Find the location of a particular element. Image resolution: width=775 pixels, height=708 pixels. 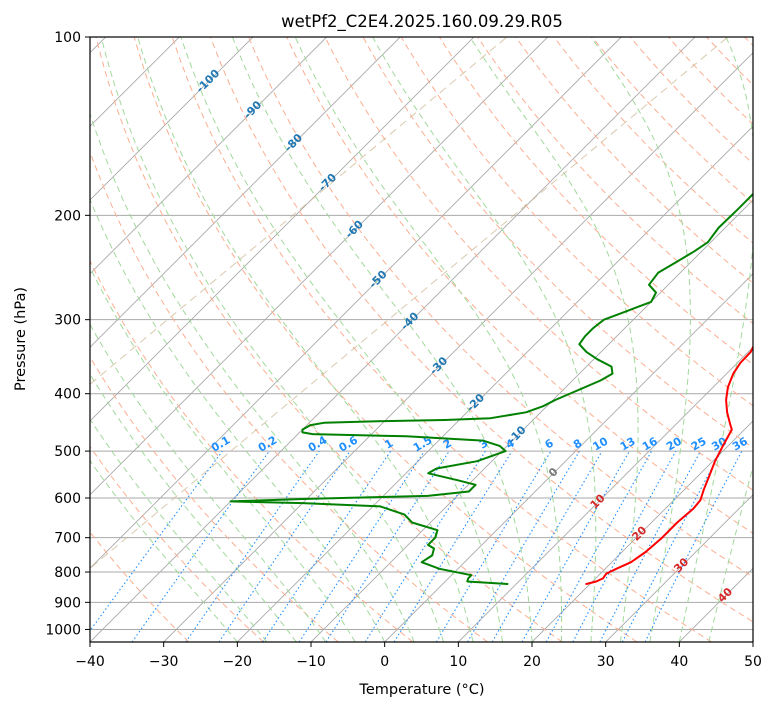

y-tick-label: 700 is located at coordinates (67, 539).